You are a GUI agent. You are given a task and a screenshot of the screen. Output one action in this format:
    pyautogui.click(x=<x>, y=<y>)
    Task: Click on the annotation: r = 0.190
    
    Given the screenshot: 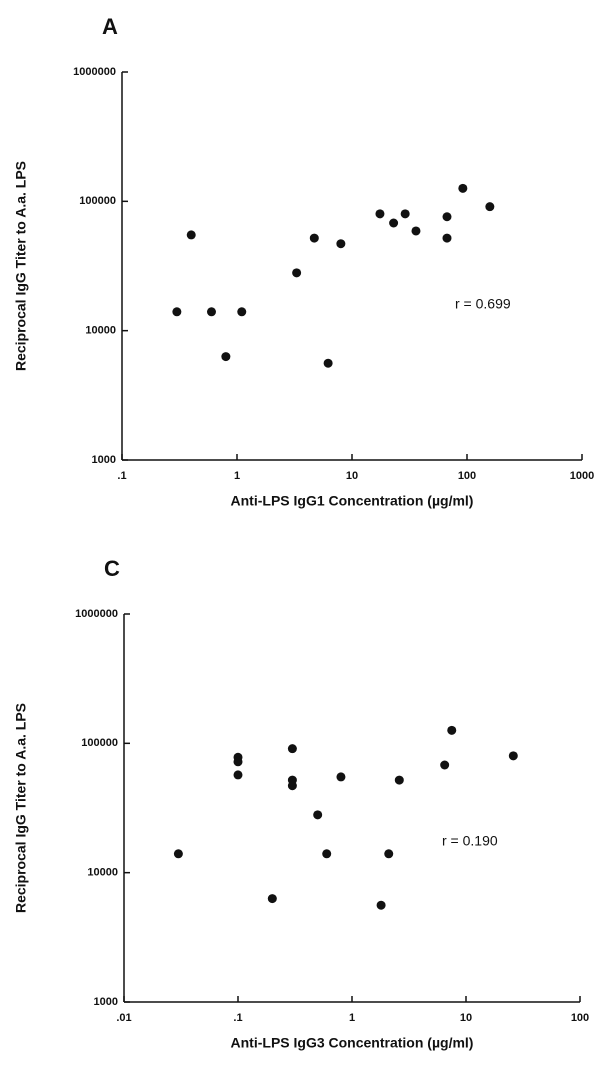 What is the action you would take?
    pyautogui.click(x=470, y=841)
    